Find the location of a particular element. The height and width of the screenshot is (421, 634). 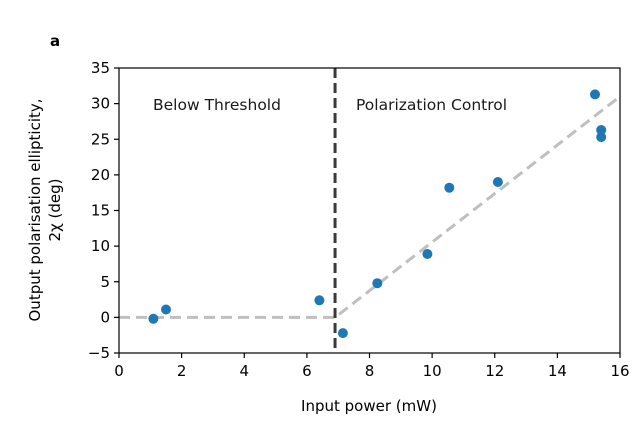

y-tick-label: 10 is located at coordinates (100, 246).